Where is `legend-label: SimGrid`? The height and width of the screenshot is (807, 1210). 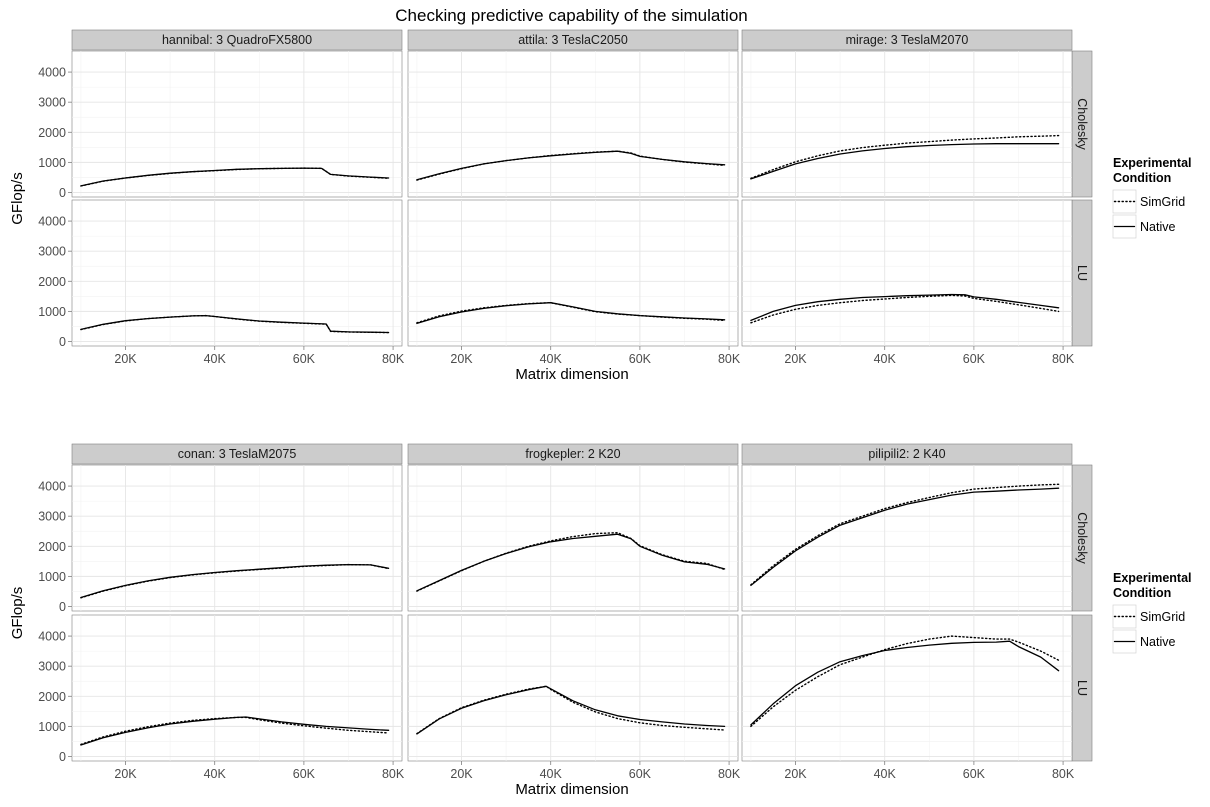
legend-label: SimGrid is located at coordinates (1162, 202).